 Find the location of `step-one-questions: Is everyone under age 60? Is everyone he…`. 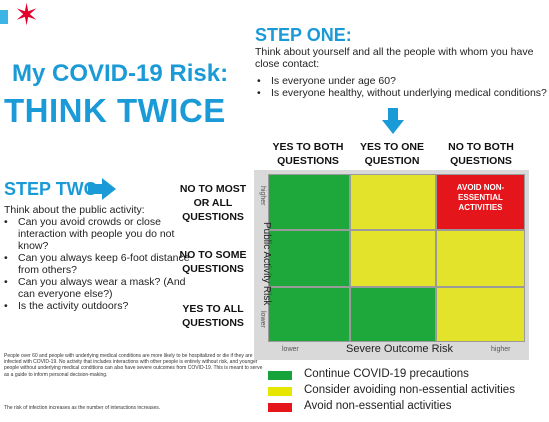

step-one-questions: Is everyone under age 60? Is everyone he… is located at coordinates (401, 87).